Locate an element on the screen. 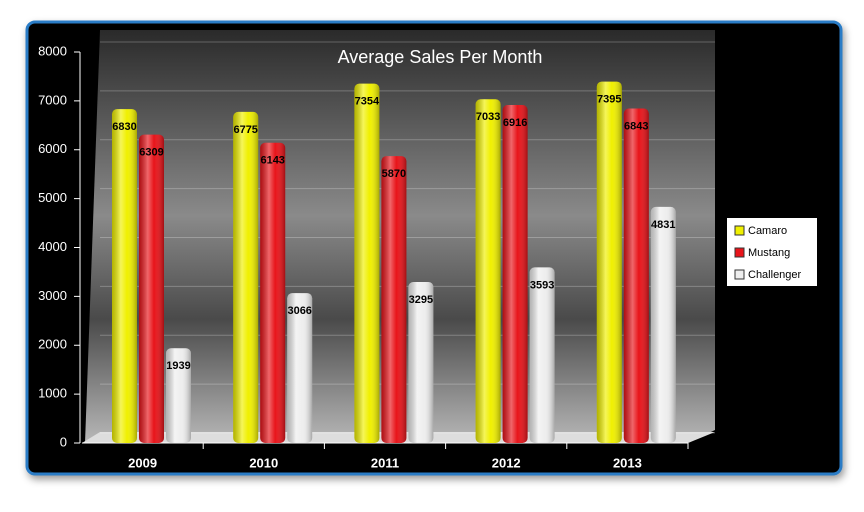 The width and height of the screenshot is (864, 512). data-label: 6143 is located at coordinates (272, 161).